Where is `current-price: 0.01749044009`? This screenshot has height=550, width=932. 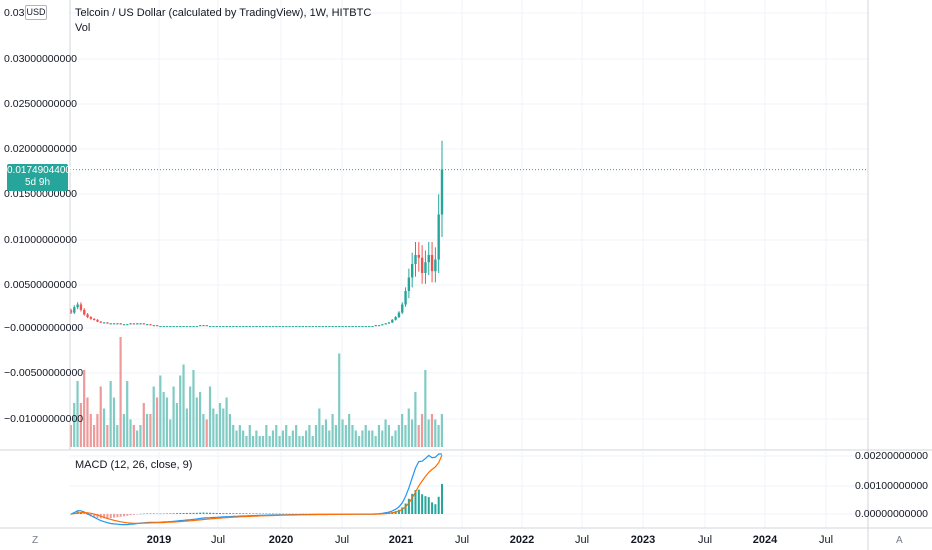 current-price: 0.01749044009 is located at coordinates (42, 170).